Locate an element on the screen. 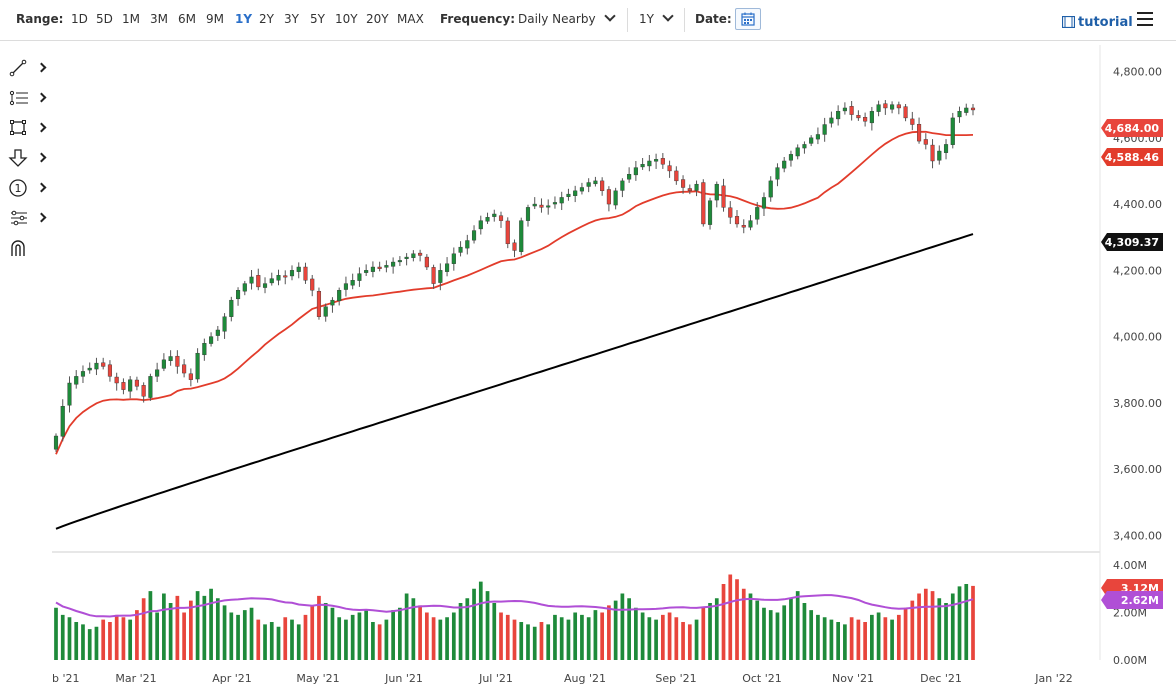 The width and height of the screenshot is (1176, 687). line-tool is located at coordinates (28, 69).